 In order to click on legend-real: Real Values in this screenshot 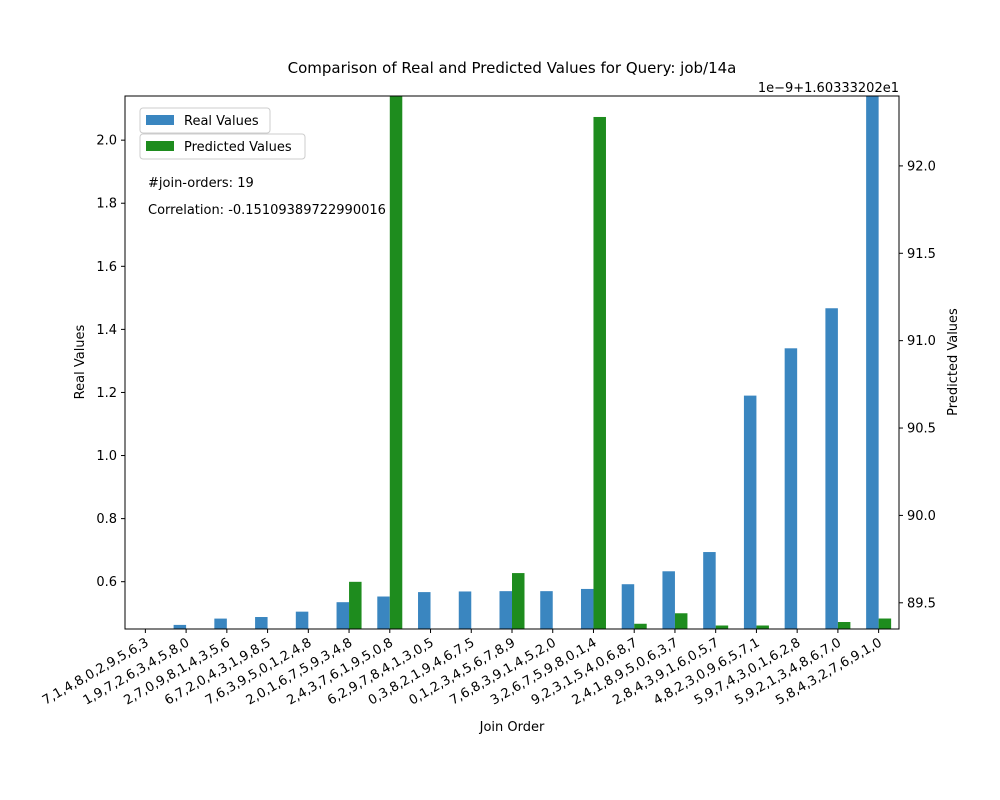, I will do `click(205, 120)`.